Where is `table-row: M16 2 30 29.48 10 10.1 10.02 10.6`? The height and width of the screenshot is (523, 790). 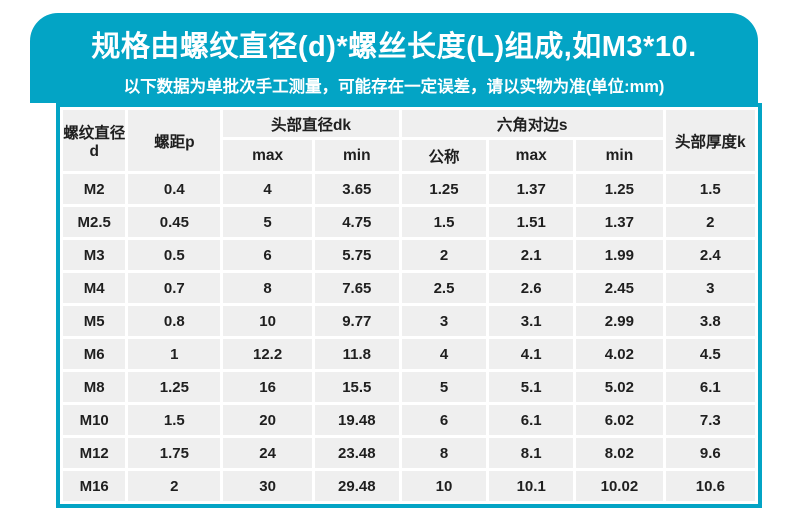
table-row: M16 2 30 29.48 10 10.1 10.02 10.6 is located at coordinates (409, 486).